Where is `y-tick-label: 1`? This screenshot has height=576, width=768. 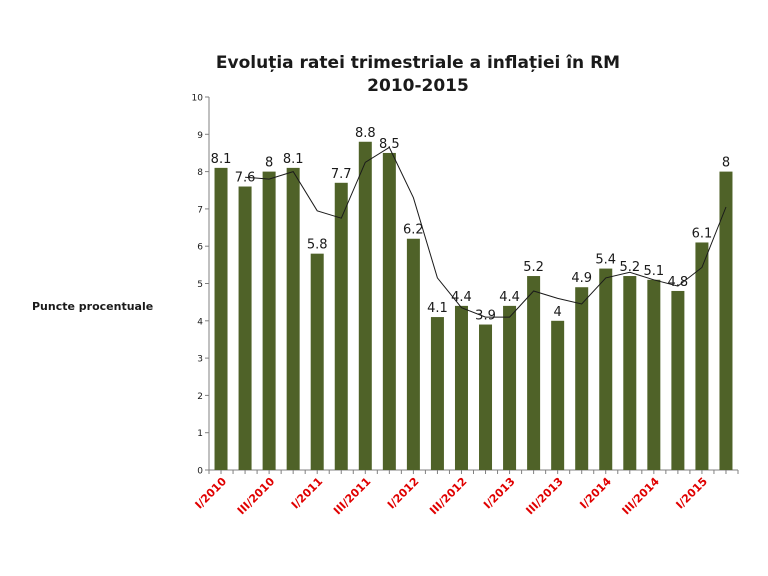
y-tick-label: 1 is located at coordinates (200, 434).